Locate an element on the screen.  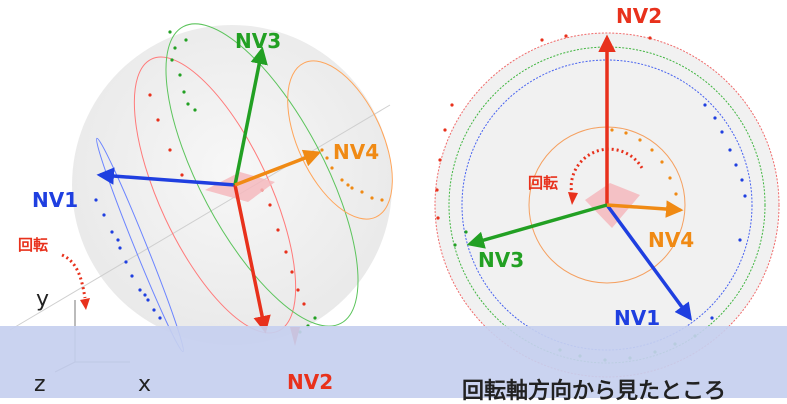
left-vector-nv4 is located at coordinates (278, 168).